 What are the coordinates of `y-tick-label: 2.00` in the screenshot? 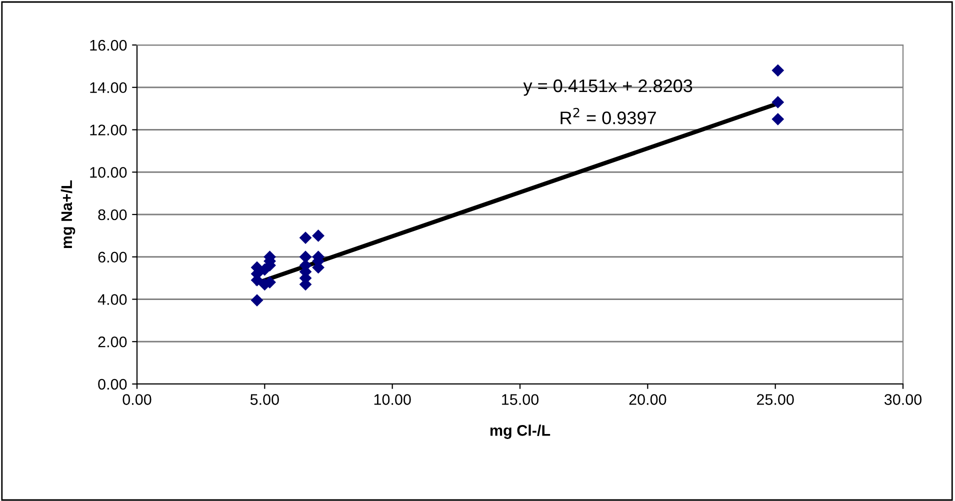 It's located at (112, 342).